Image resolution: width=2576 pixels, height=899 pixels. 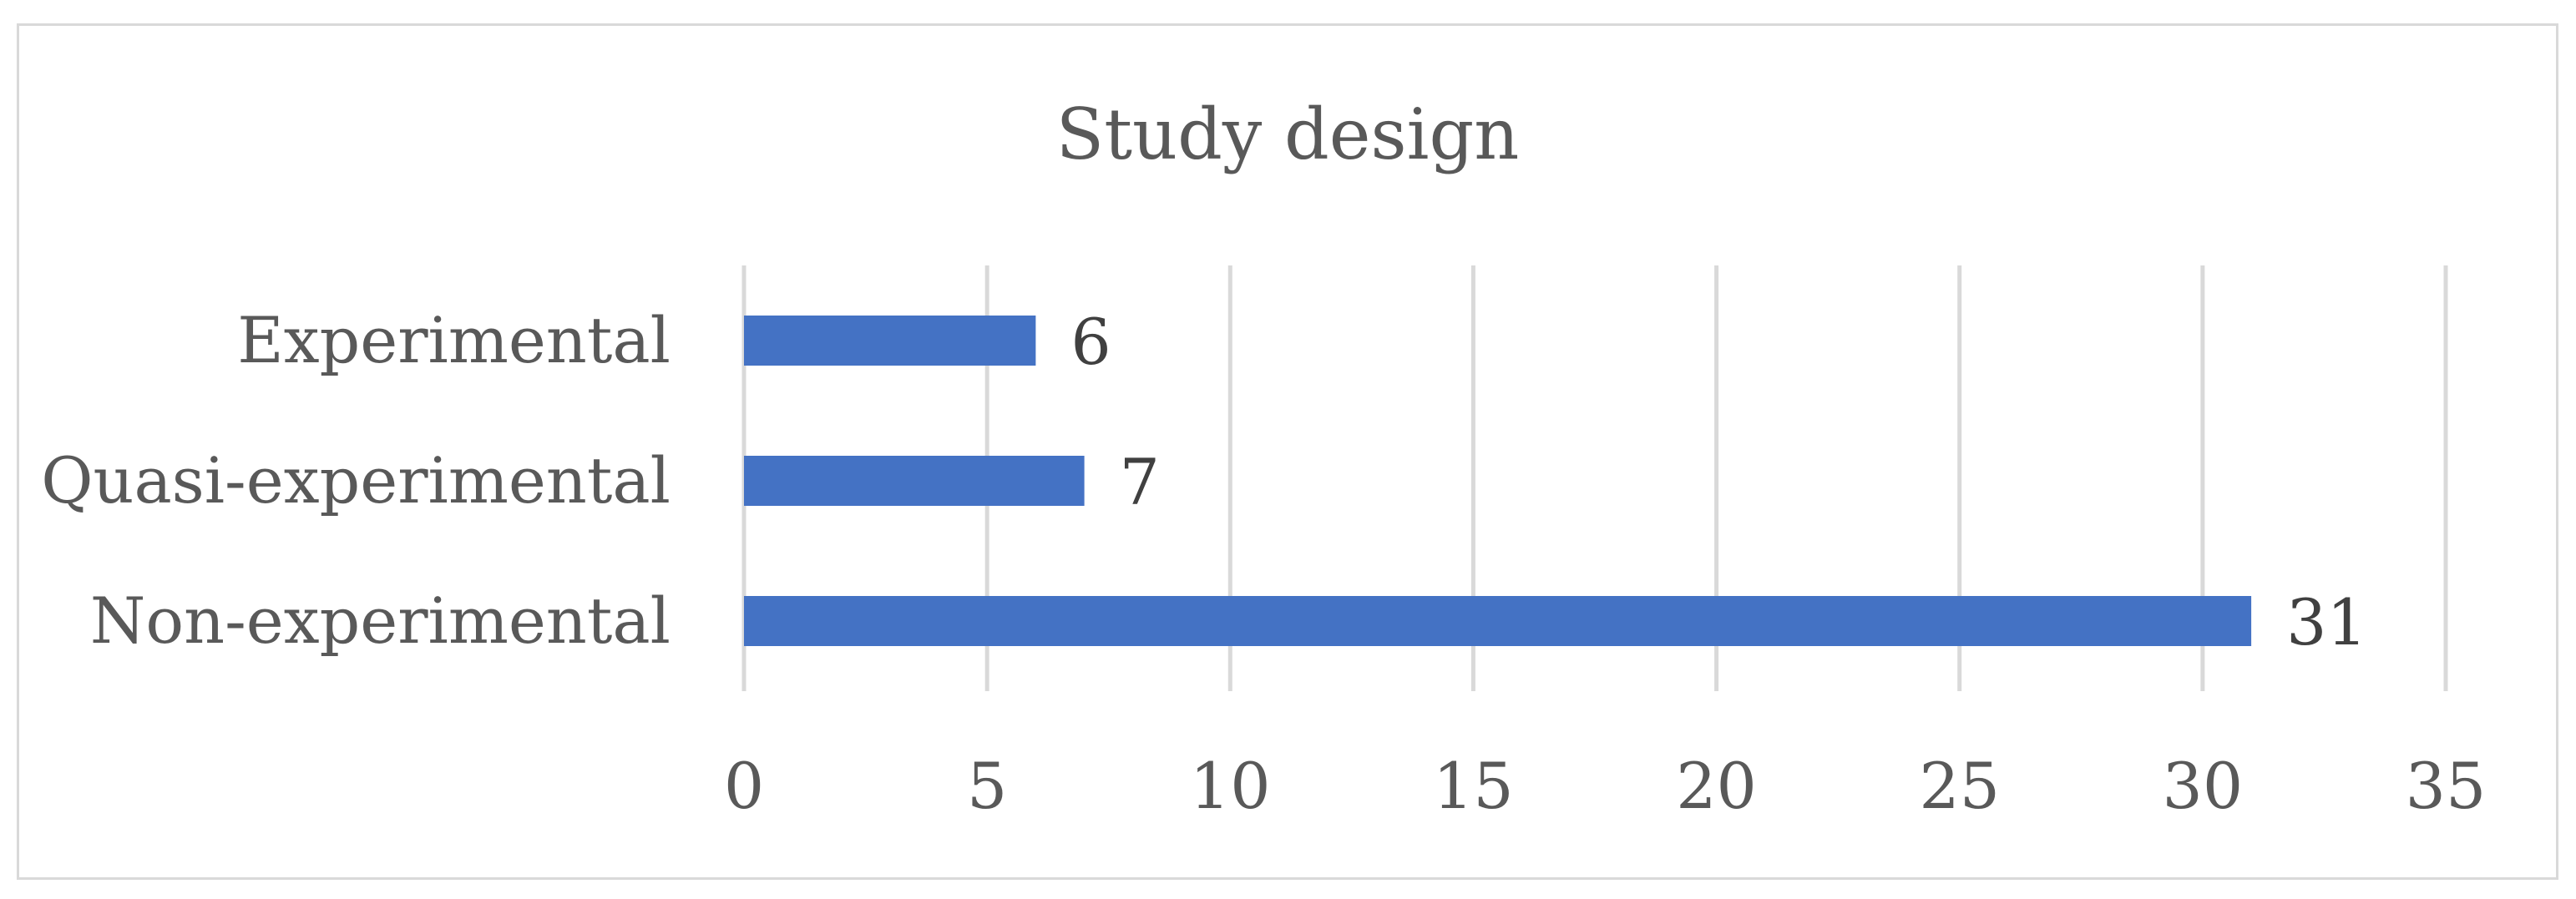 I want to click on bar-non-experimental, so click(x=1498, y=621).